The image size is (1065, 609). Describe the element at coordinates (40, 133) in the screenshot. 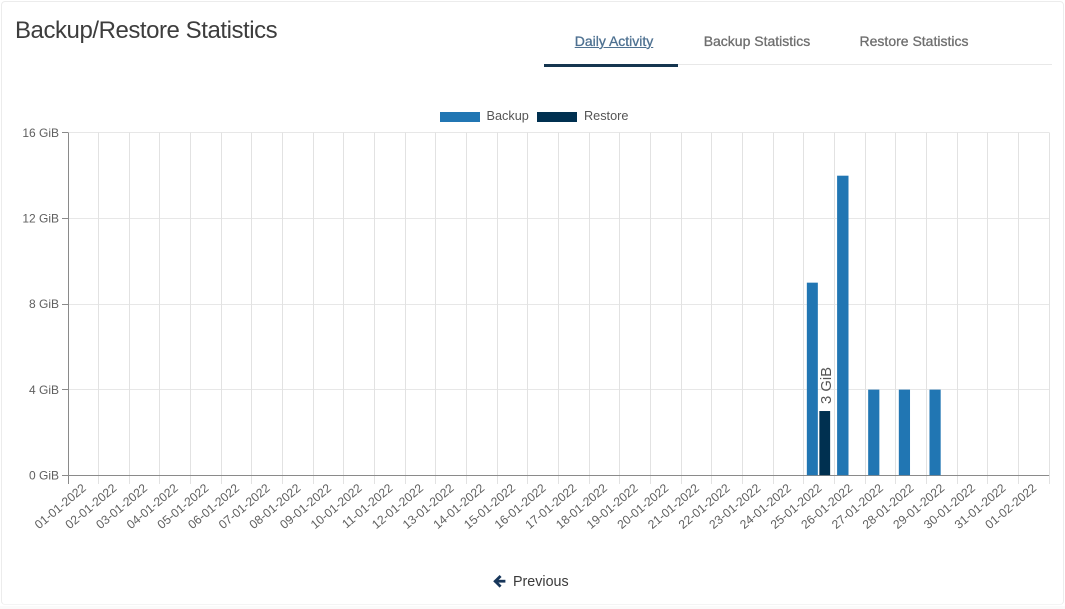

I see `svg-text: 16 GiB` at that location.